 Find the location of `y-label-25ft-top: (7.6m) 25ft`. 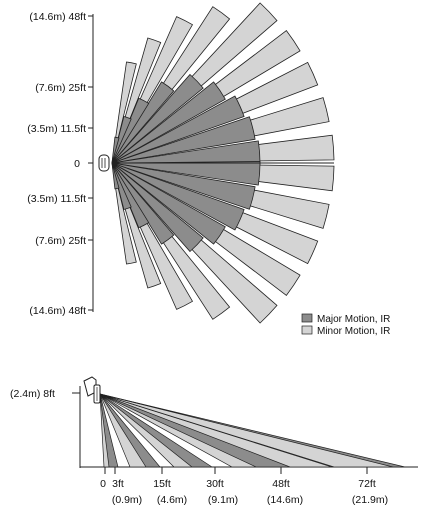

y-label-25ft-top: (7.6m) 25ft is located at coordinates (60, 88).